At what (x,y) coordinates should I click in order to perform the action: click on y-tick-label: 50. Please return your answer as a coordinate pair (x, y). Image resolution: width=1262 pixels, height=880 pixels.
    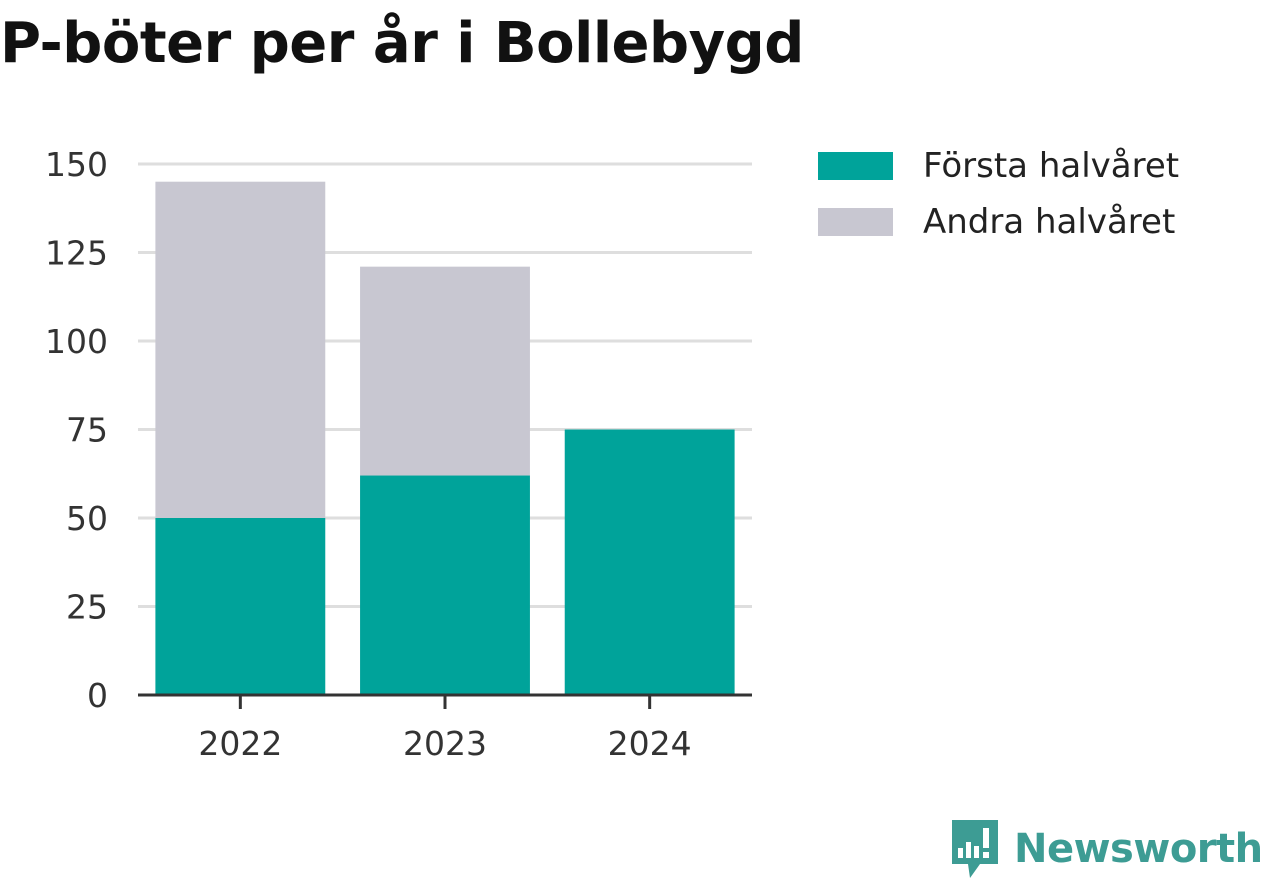
    Looking at the image, I should click on (87, 518).